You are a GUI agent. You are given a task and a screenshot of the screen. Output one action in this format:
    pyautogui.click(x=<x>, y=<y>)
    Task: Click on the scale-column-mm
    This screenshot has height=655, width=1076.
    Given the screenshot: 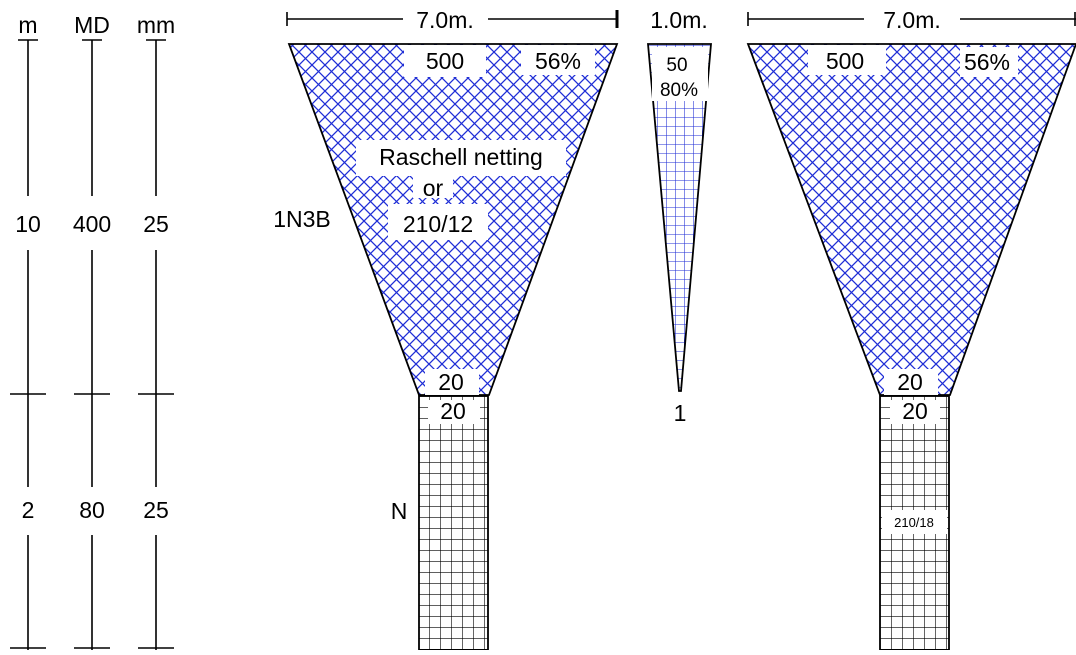 What is the action you would take?
    pyautogui.click(x=156, y=344)
    